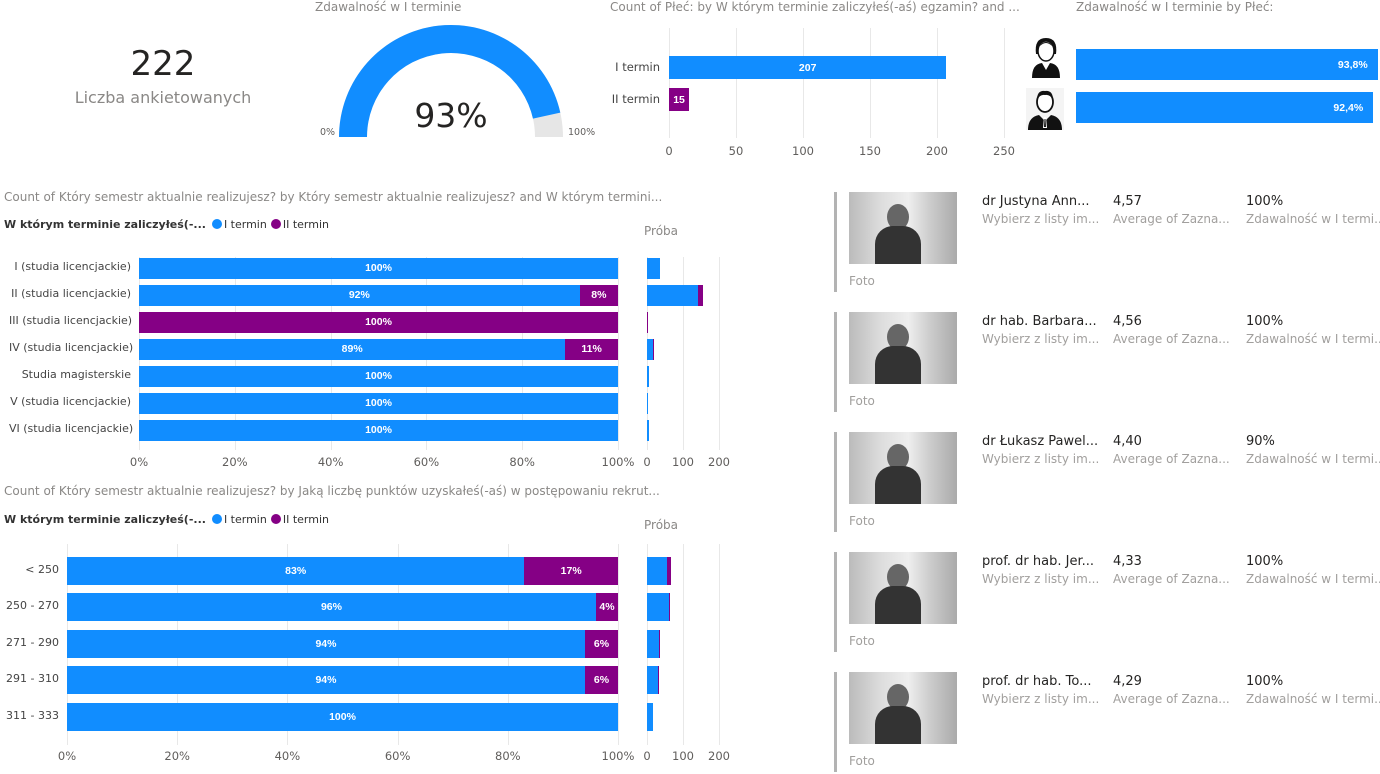 The image size is (1380, 774). I want to click on bar-ii-termin: 8%, so click(598, 295).